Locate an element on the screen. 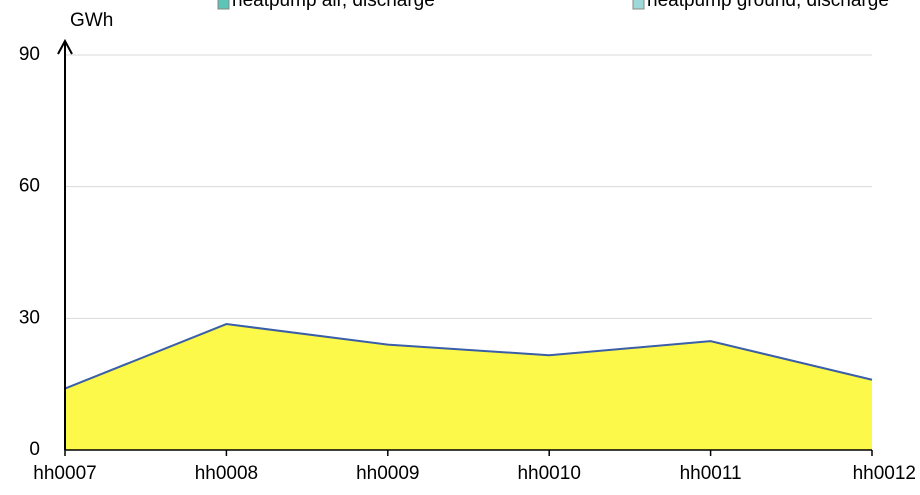 This screenshot has width=920, height=495. x-tick-label: hh0008 is located at coordinates (226, 473).